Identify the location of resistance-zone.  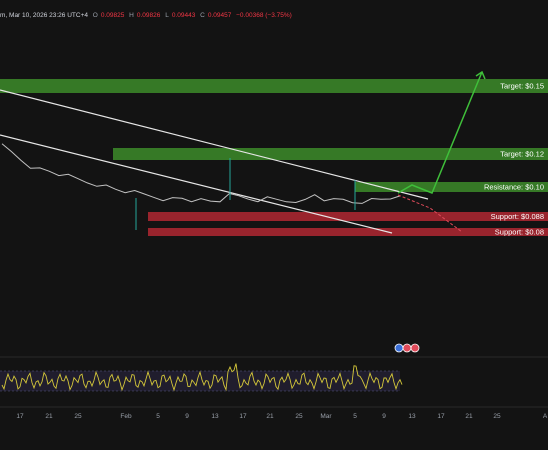
(451, 187).